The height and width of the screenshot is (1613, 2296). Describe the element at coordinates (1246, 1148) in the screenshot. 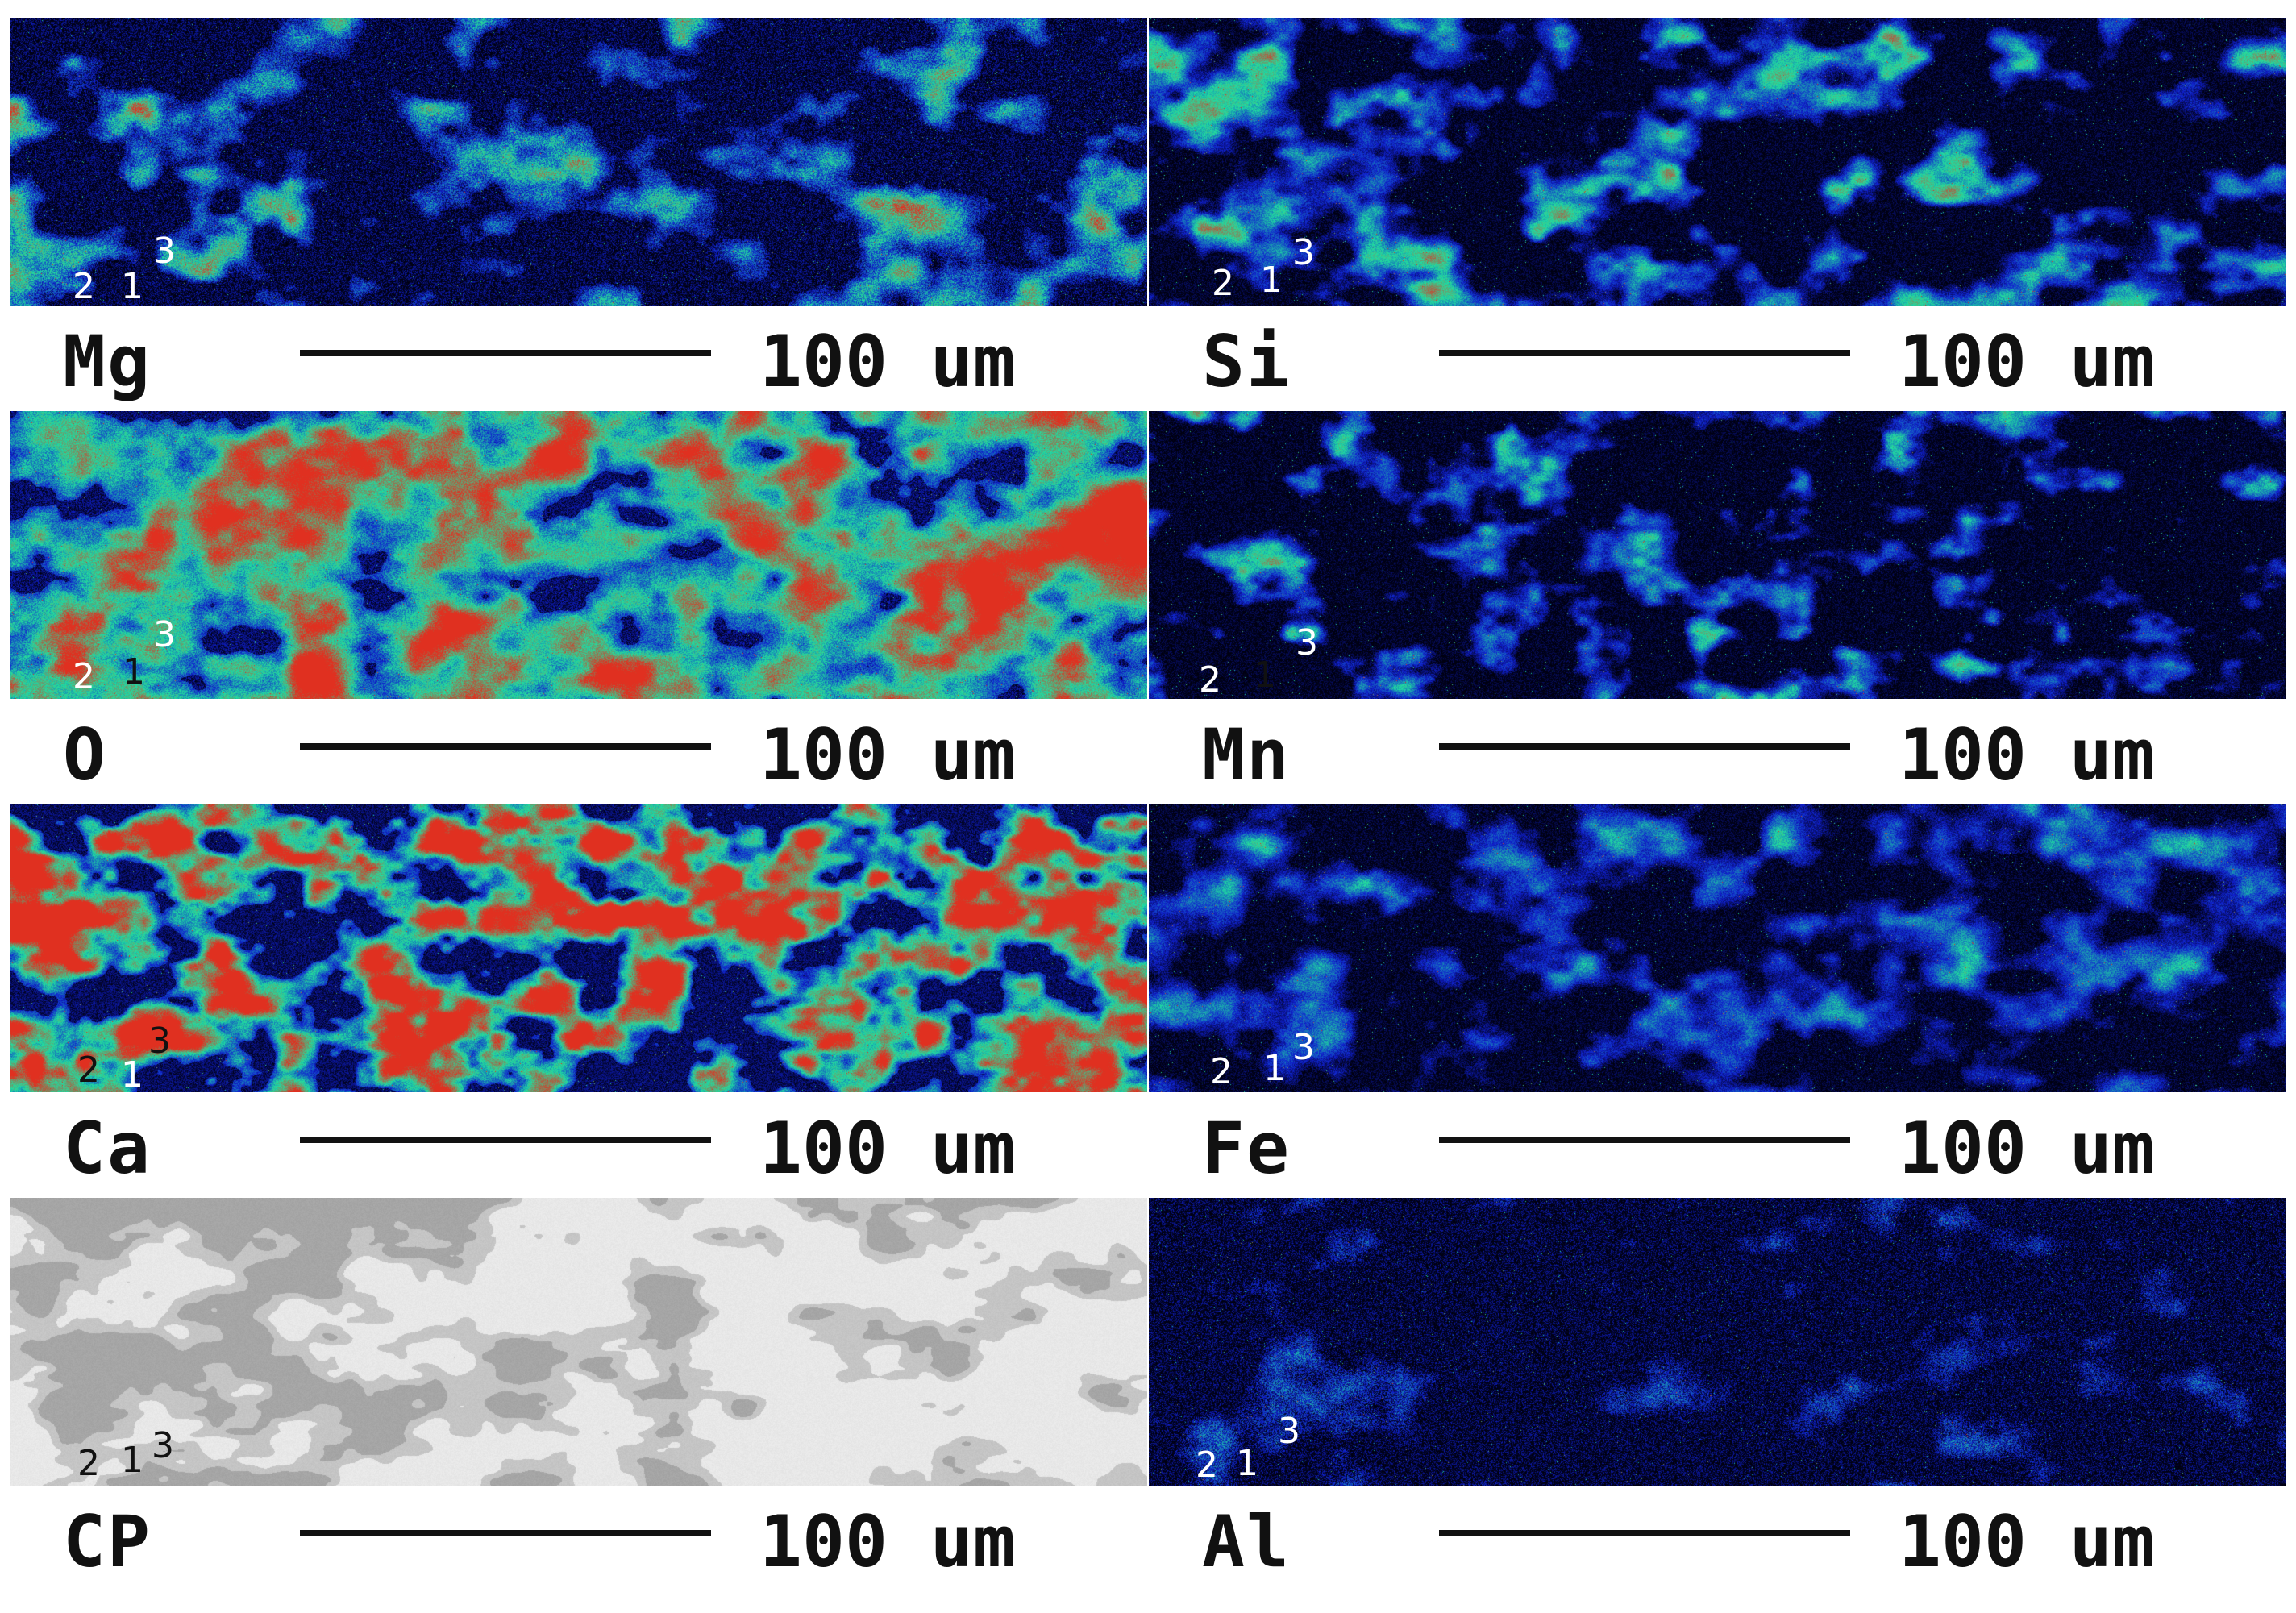

I see `element-label: Fe` at that location.